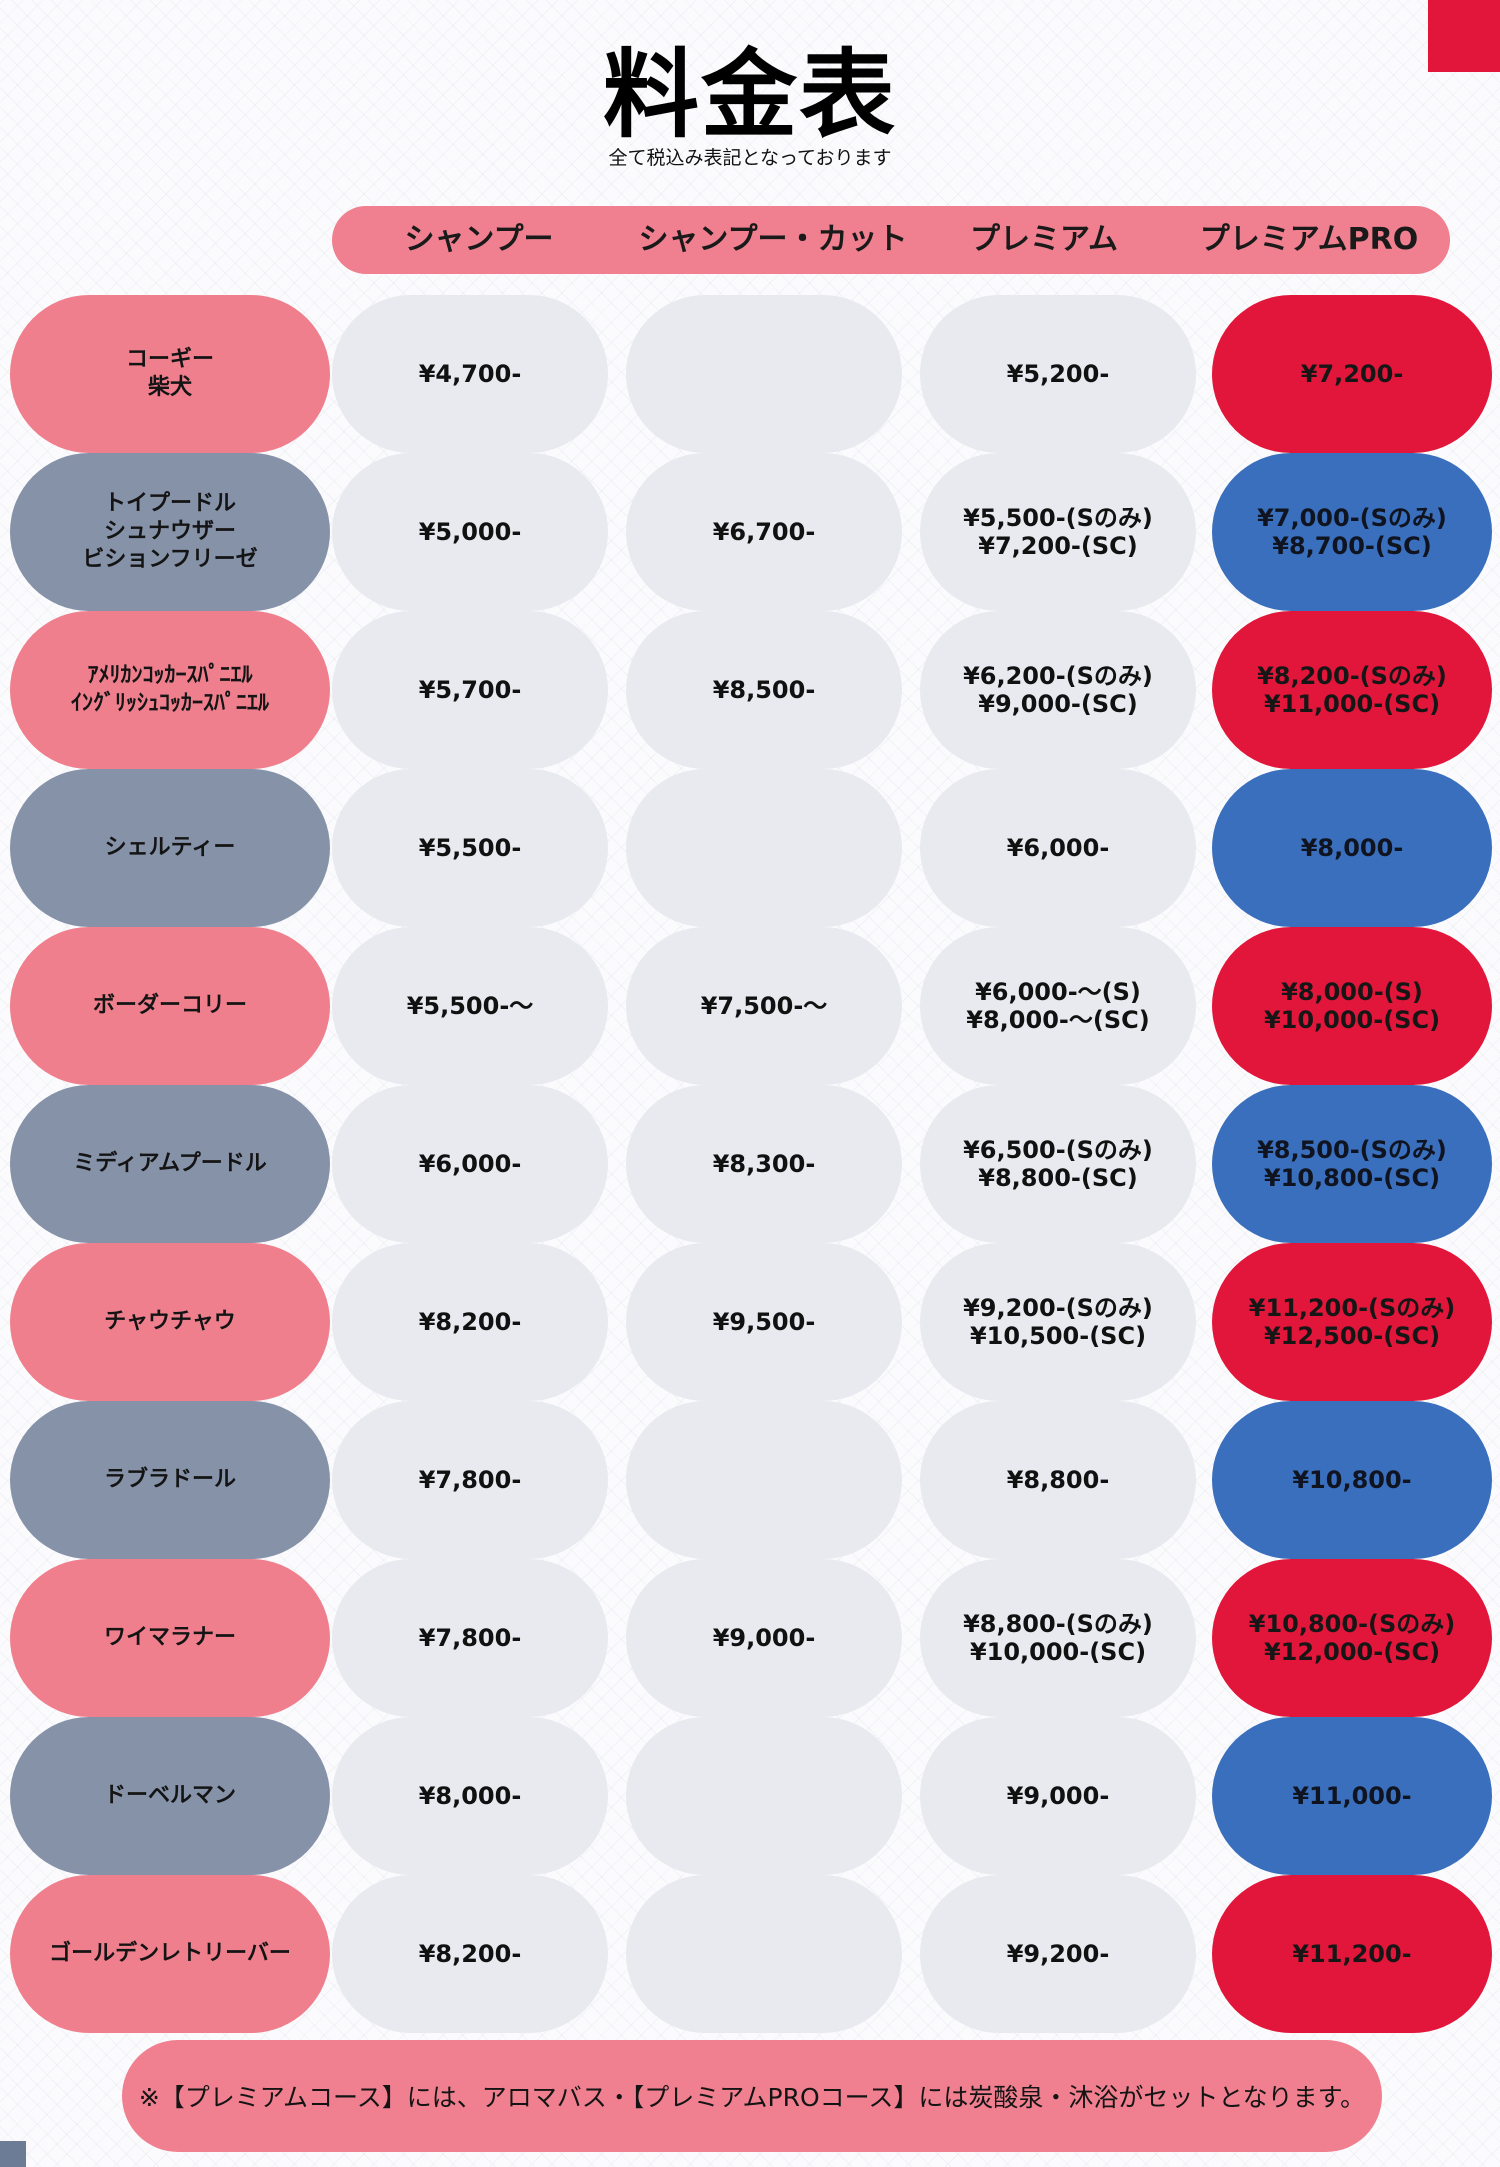 This screenshot has width=1500, height=2167. I want to click on breed-label-cell: チャウチャウ, so click(170, 1322).